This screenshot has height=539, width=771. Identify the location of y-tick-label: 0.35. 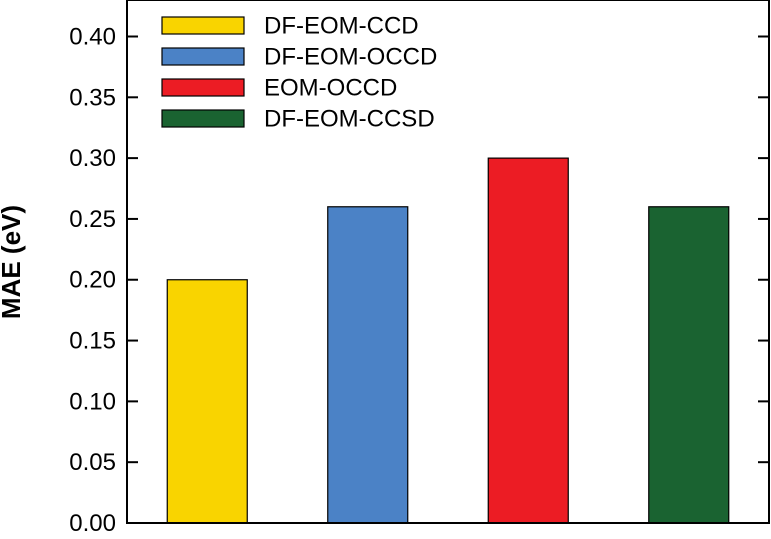
(92, 97).